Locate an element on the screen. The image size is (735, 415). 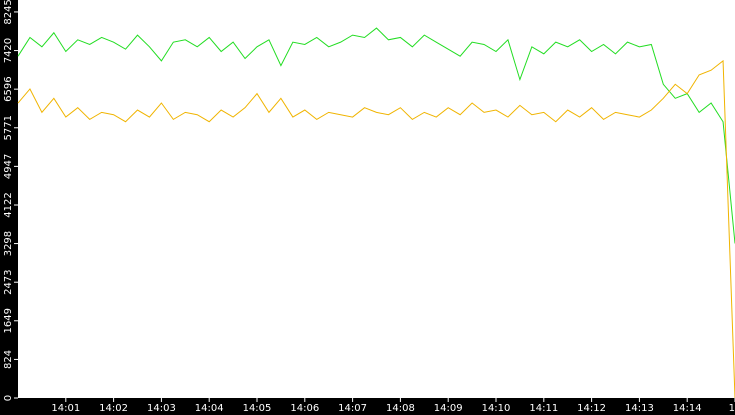
y-tick-label: 6596 is located at coordinates (8, 88).